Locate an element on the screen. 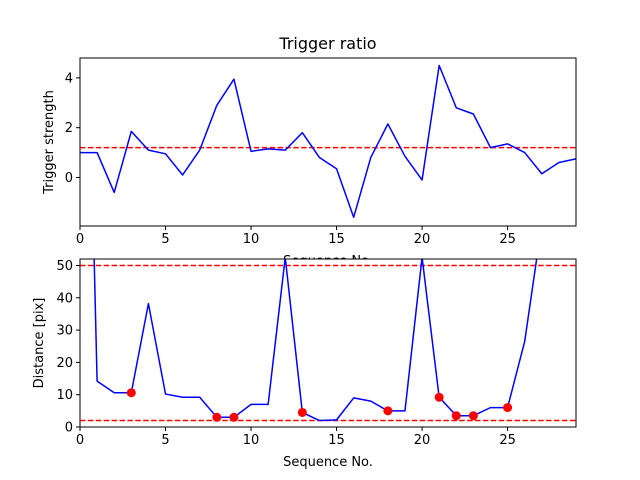  x-axis-label: Sequence No. is located at coordinates (328, 462).